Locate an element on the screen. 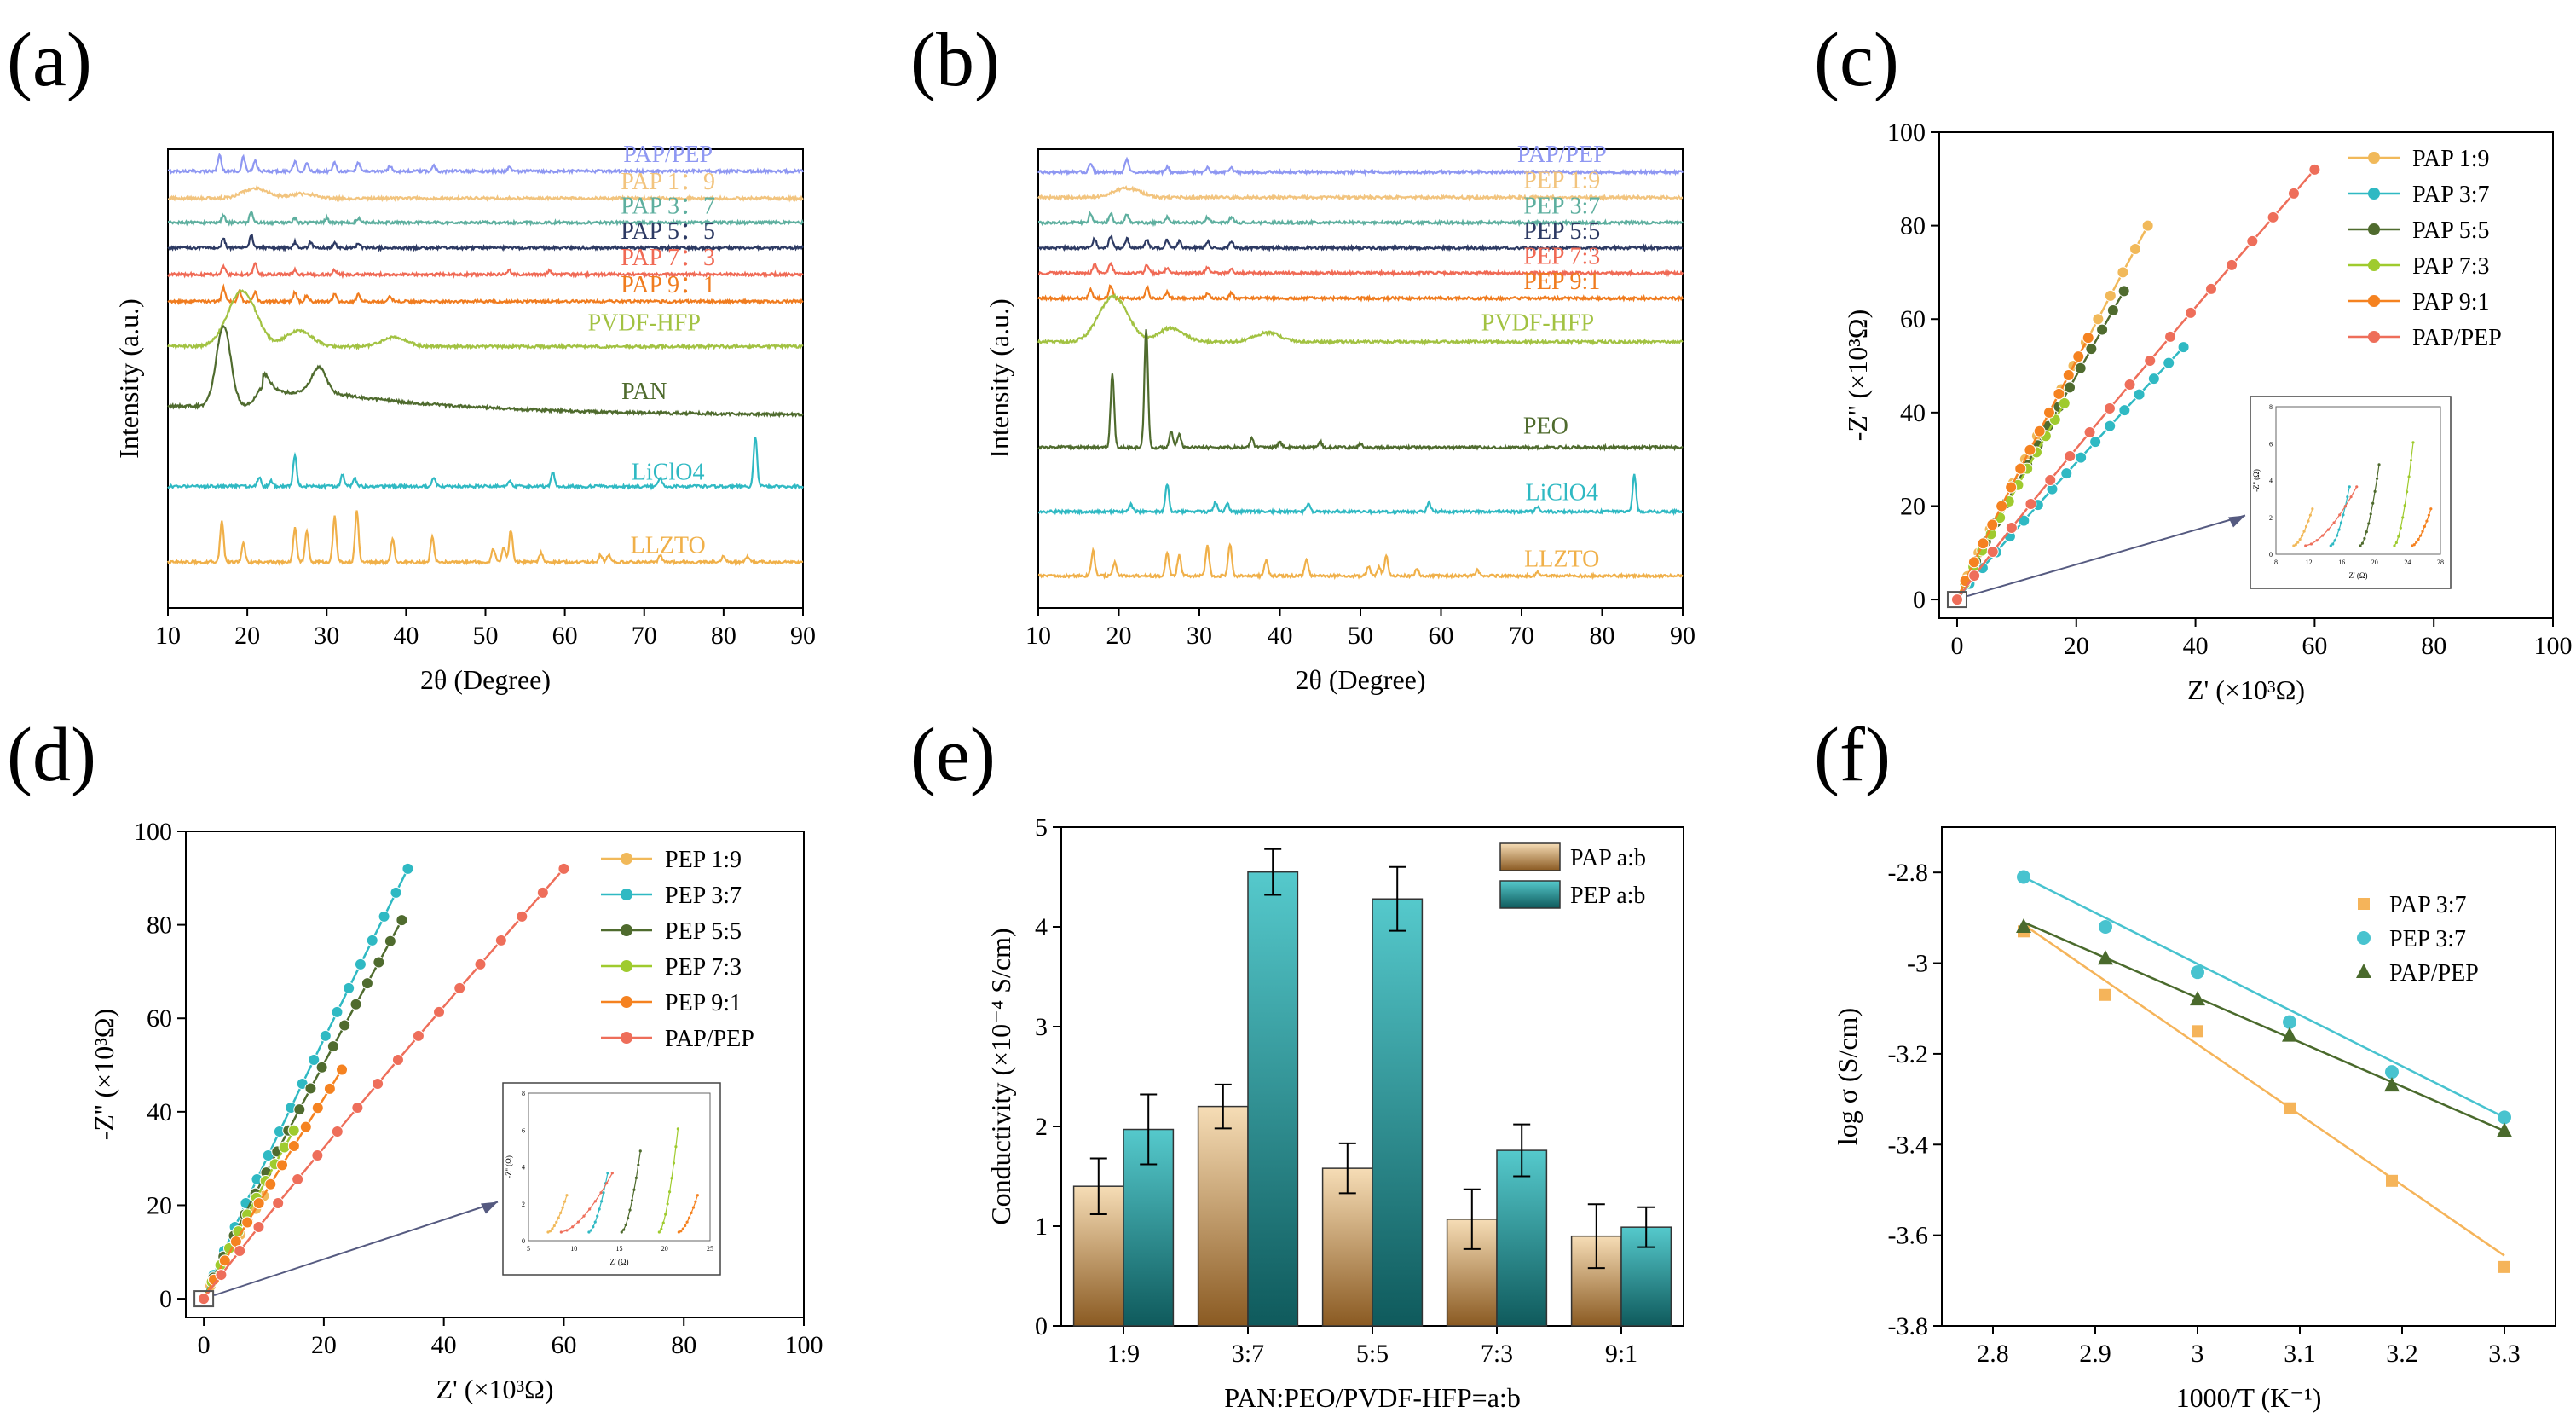 The image size is (2576, 1424). y-tick-label: 100 is located at coordinates (1906, 133).